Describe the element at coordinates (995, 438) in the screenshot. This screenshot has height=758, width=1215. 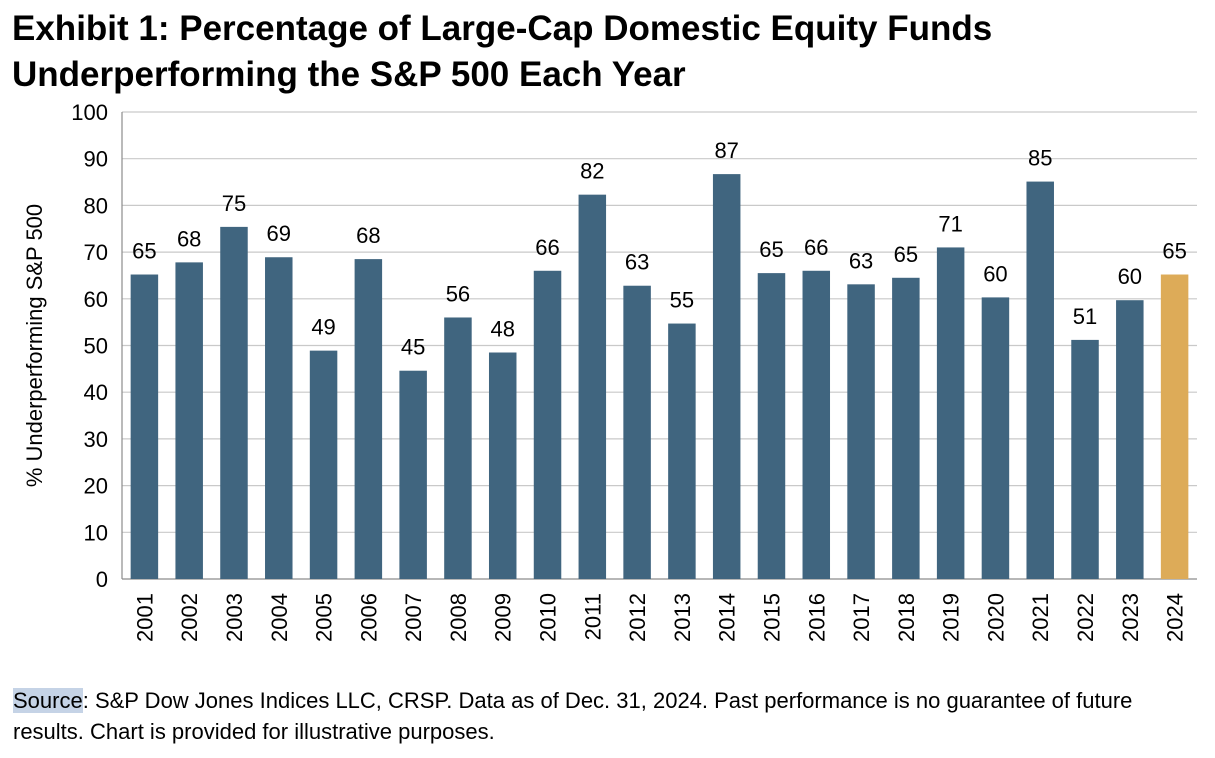
I see `bar-2020` at that location.